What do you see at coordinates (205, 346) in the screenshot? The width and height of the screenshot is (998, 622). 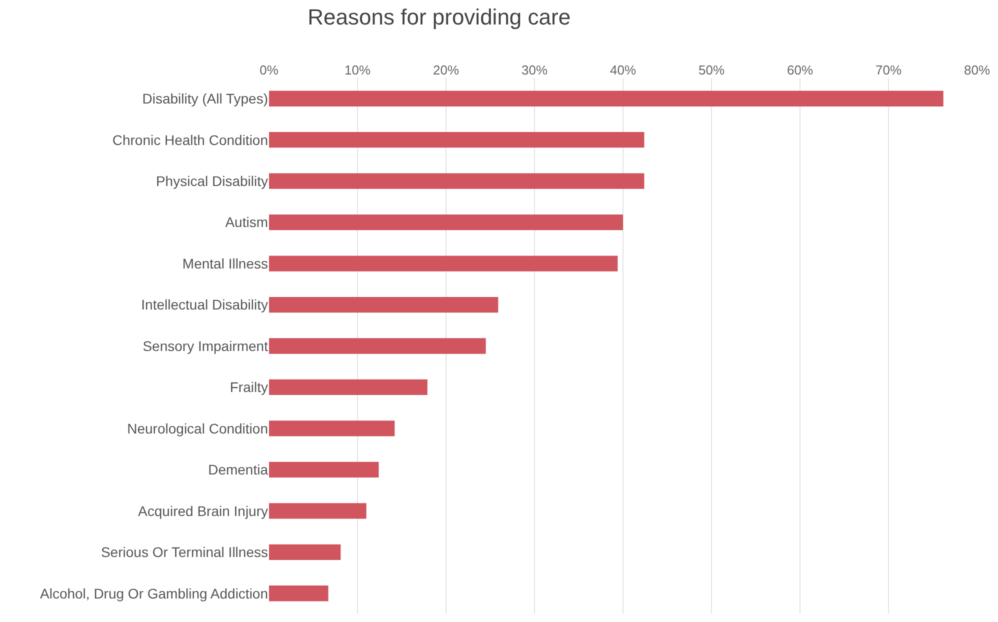 I see `y-tick-label: Sensory Impairment` at bounding box center [205, 346].